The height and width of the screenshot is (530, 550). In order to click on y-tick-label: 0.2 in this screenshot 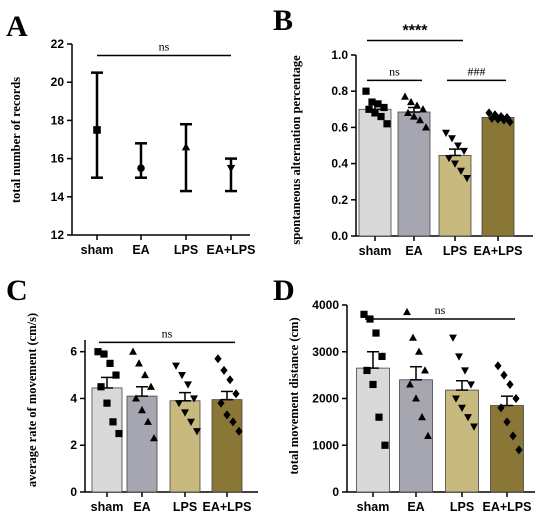, I will do `click(339, 200)`.